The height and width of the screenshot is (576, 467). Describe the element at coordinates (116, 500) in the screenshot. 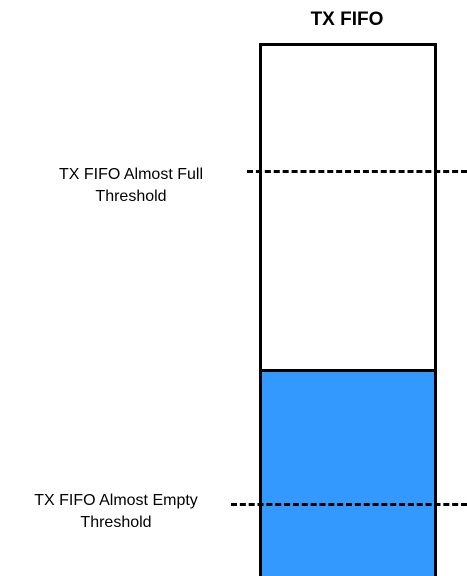

I see `almost-empty-label-line1: TX FIFO Almost Empty` at that location.